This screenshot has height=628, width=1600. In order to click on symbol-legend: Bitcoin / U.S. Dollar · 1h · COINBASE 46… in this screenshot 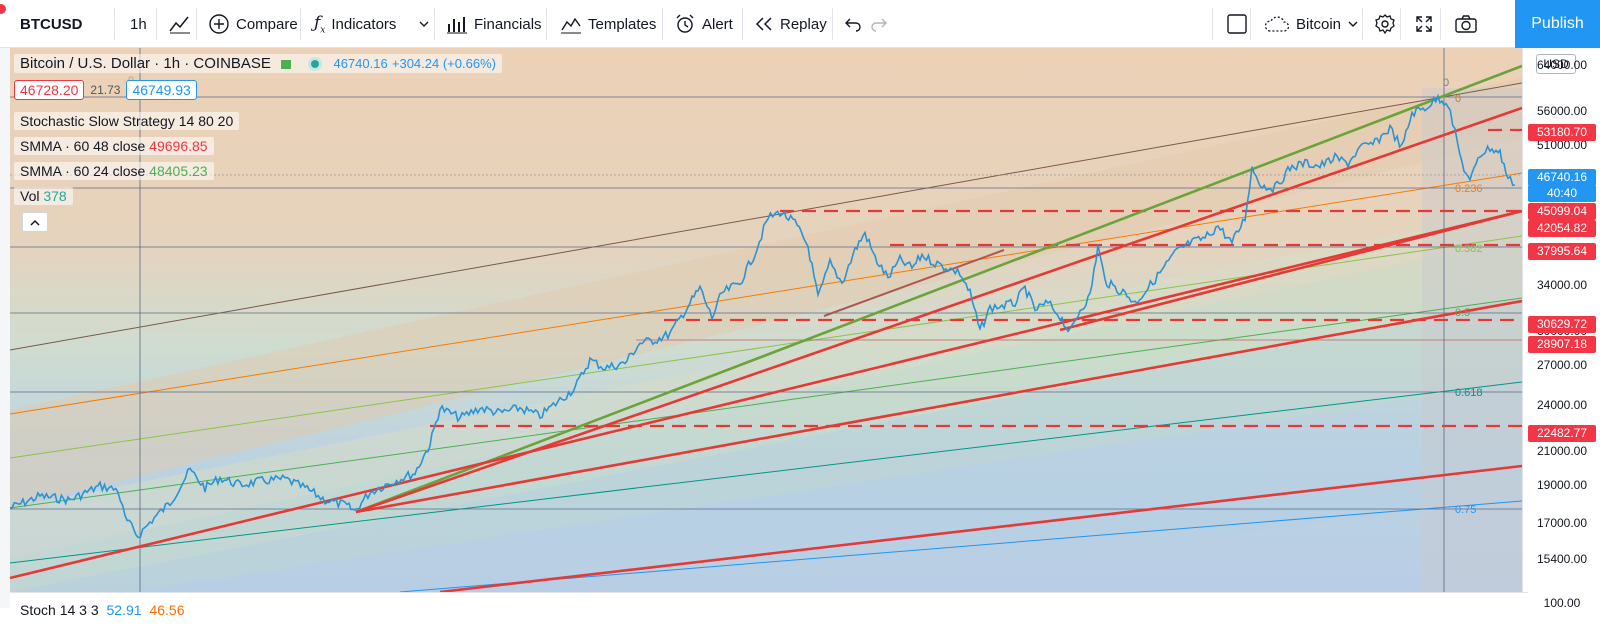, I will do `click(258, 63)`.